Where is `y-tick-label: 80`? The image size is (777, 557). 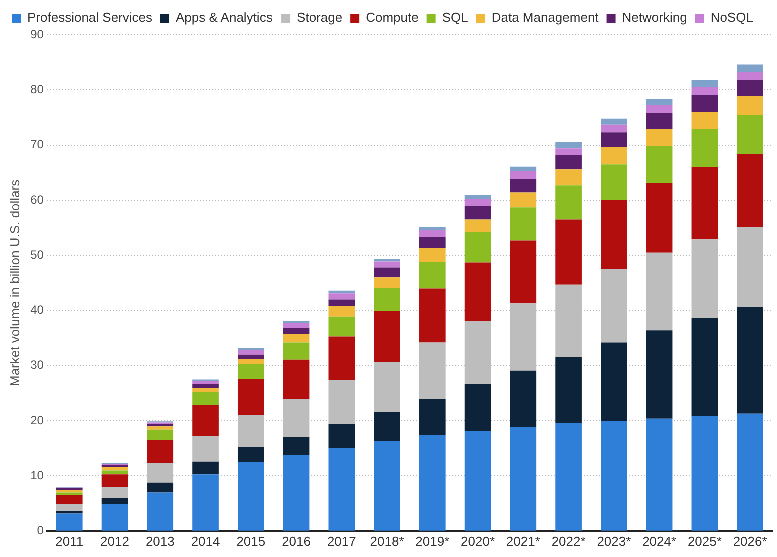 y-tick-label: 80 is located at coordinates (37, 89).